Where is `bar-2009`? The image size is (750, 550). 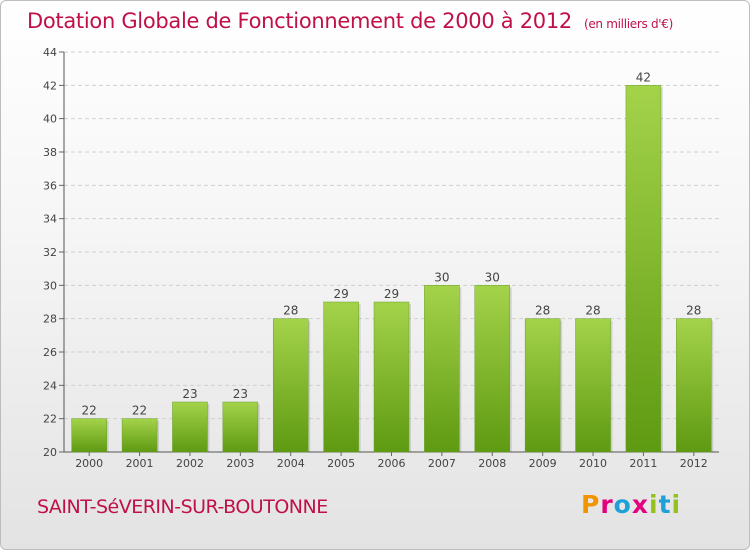
bar-2009 is located at coordinates (542, 385).